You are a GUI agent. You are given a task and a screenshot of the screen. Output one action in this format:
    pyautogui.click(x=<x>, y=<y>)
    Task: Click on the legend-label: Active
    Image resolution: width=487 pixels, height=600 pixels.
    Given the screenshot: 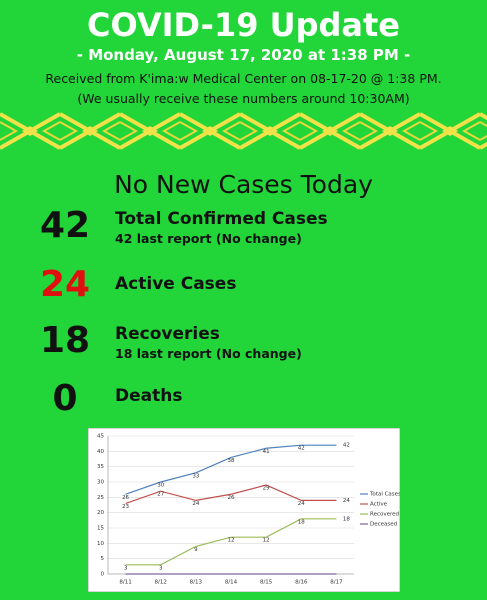 What is the action you would take?
    pyautogui.click(x=379, y=505)
    